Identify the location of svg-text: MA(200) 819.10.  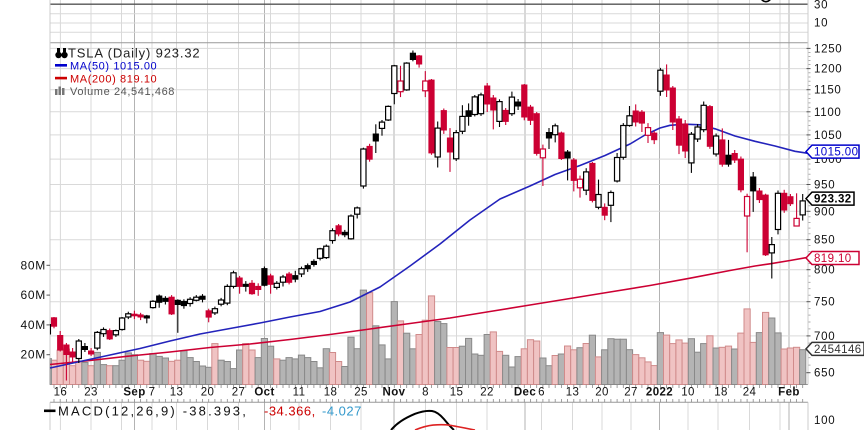
(113, 79).